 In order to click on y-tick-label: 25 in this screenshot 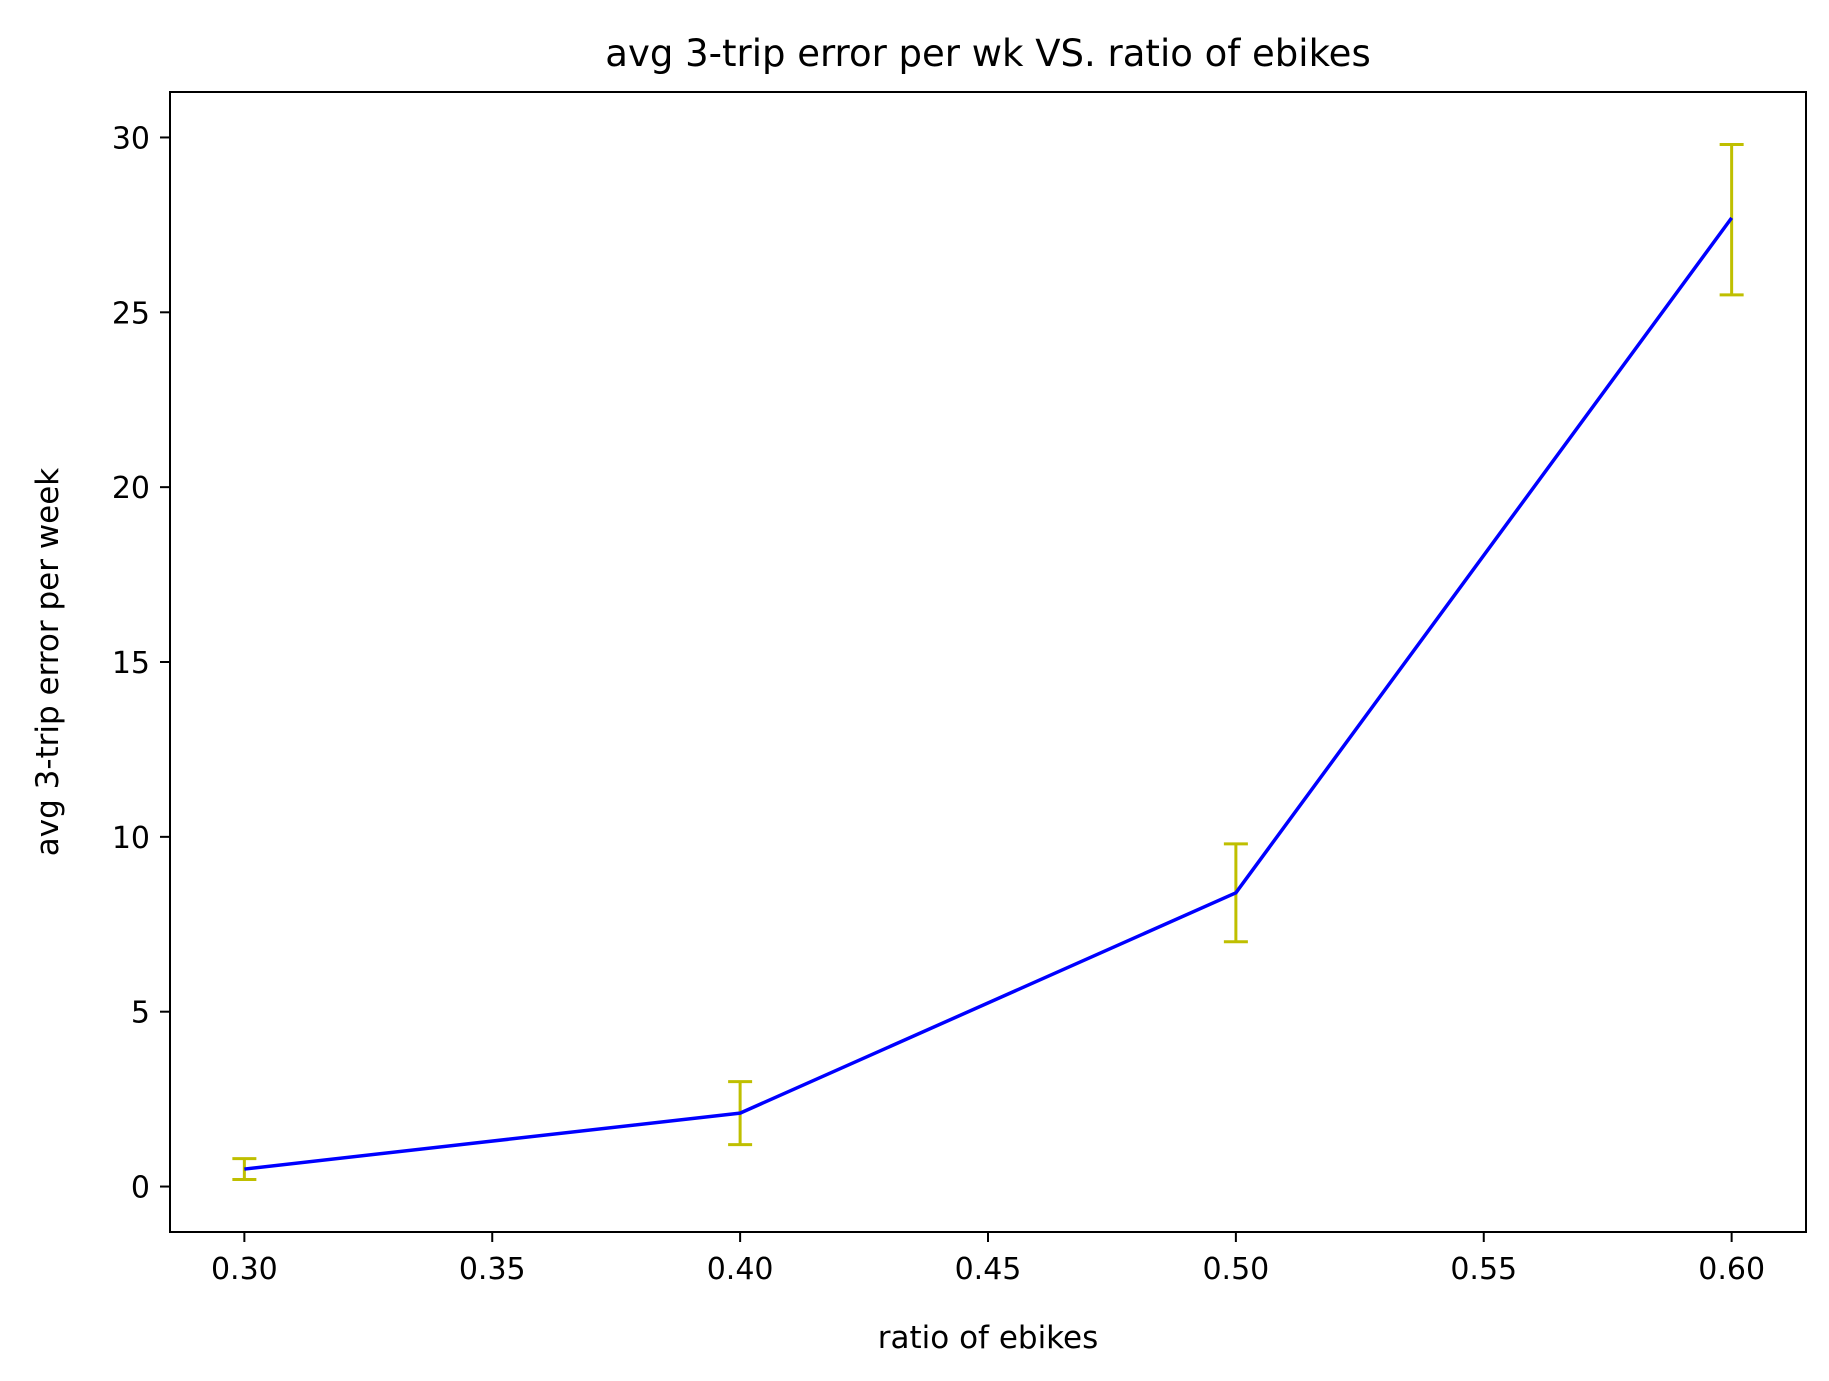, I will do `click(131, 313)`.